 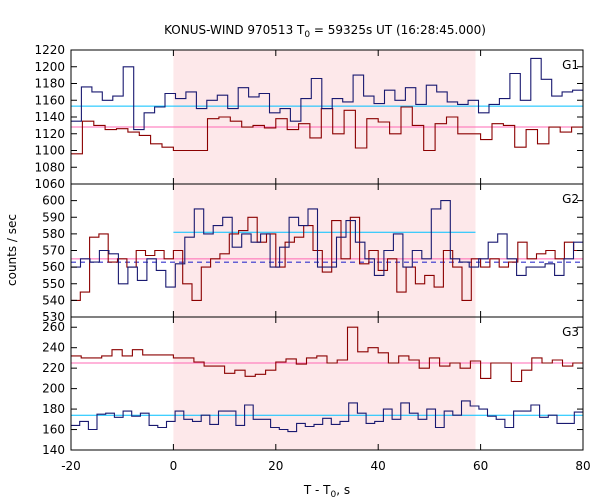 What do you see at coordinates (49, 50) in the screenshot?
I see `g1-y-tick-label: 1220` at bounding box center [49, 50].